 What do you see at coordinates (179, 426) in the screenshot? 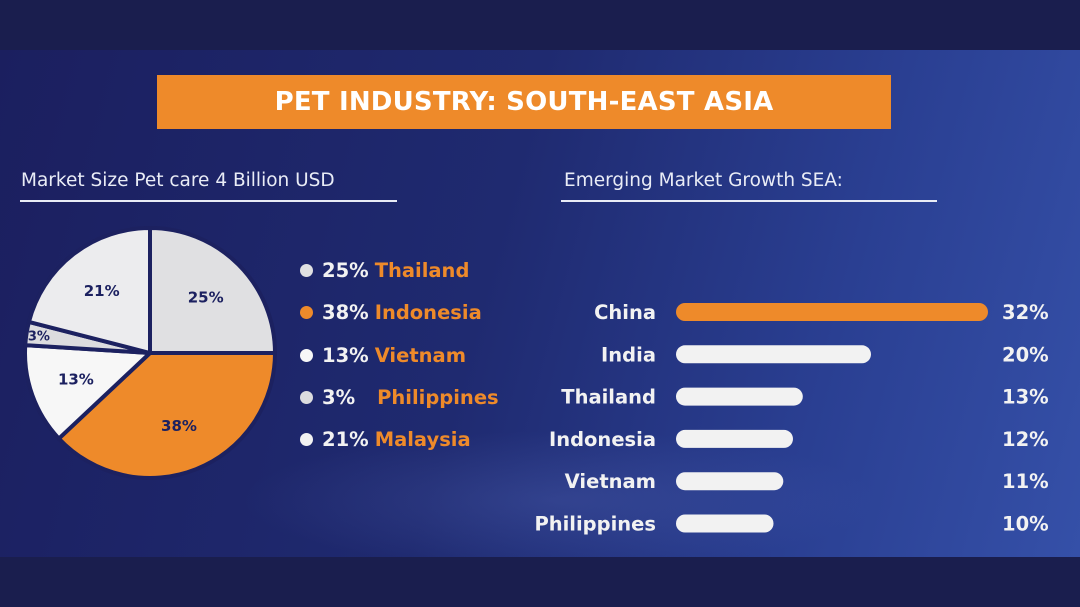
I see `pie-label-indonesia: 38%` at bounding box center [179, 426].